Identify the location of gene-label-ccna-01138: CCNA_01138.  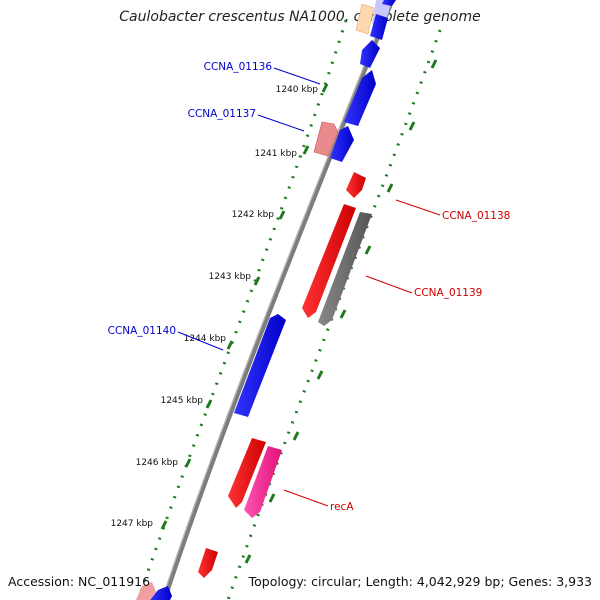
(476, 216).